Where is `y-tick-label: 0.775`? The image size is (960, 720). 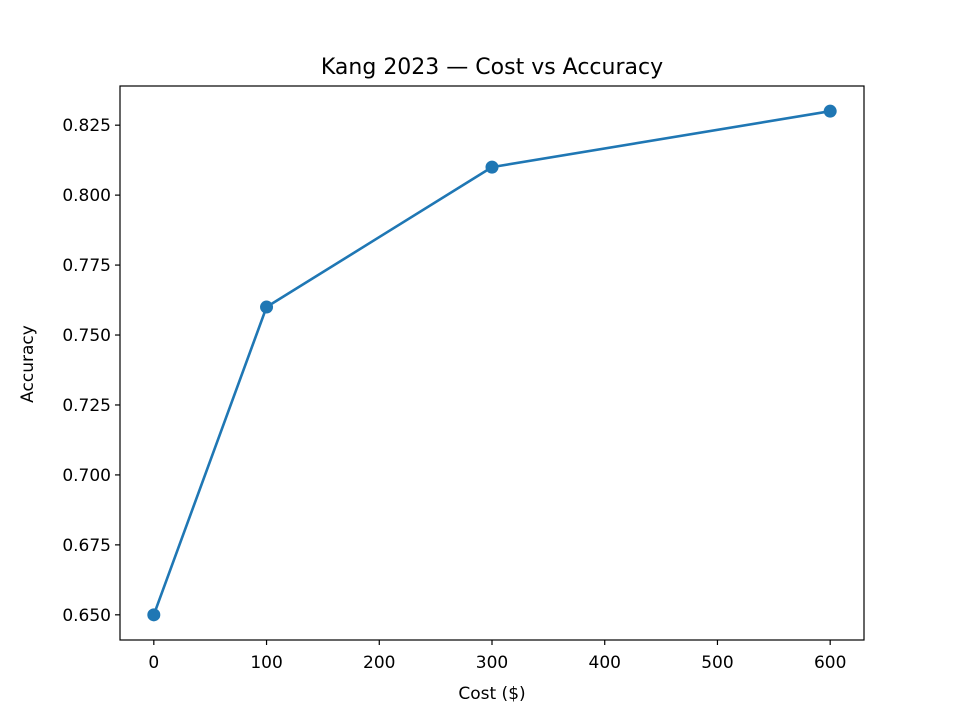 y-tick-label: 0.775 is located at coordinates (86, 266).